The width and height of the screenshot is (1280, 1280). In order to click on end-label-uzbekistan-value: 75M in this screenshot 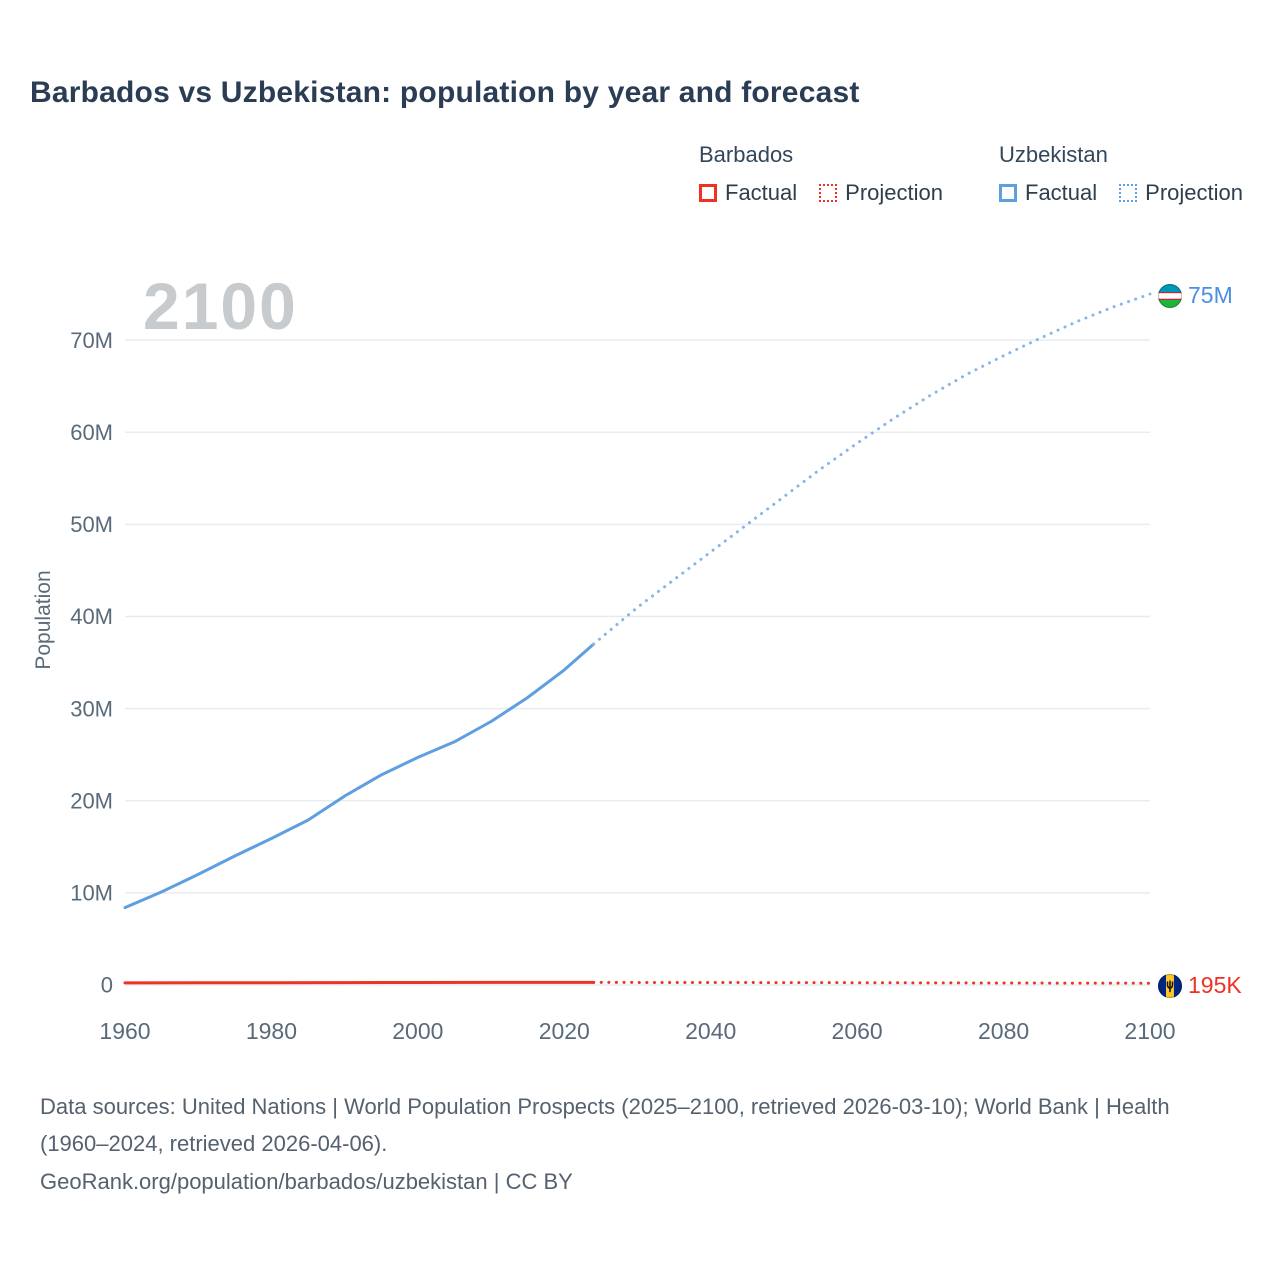, I will do `click(1210, 295)`.